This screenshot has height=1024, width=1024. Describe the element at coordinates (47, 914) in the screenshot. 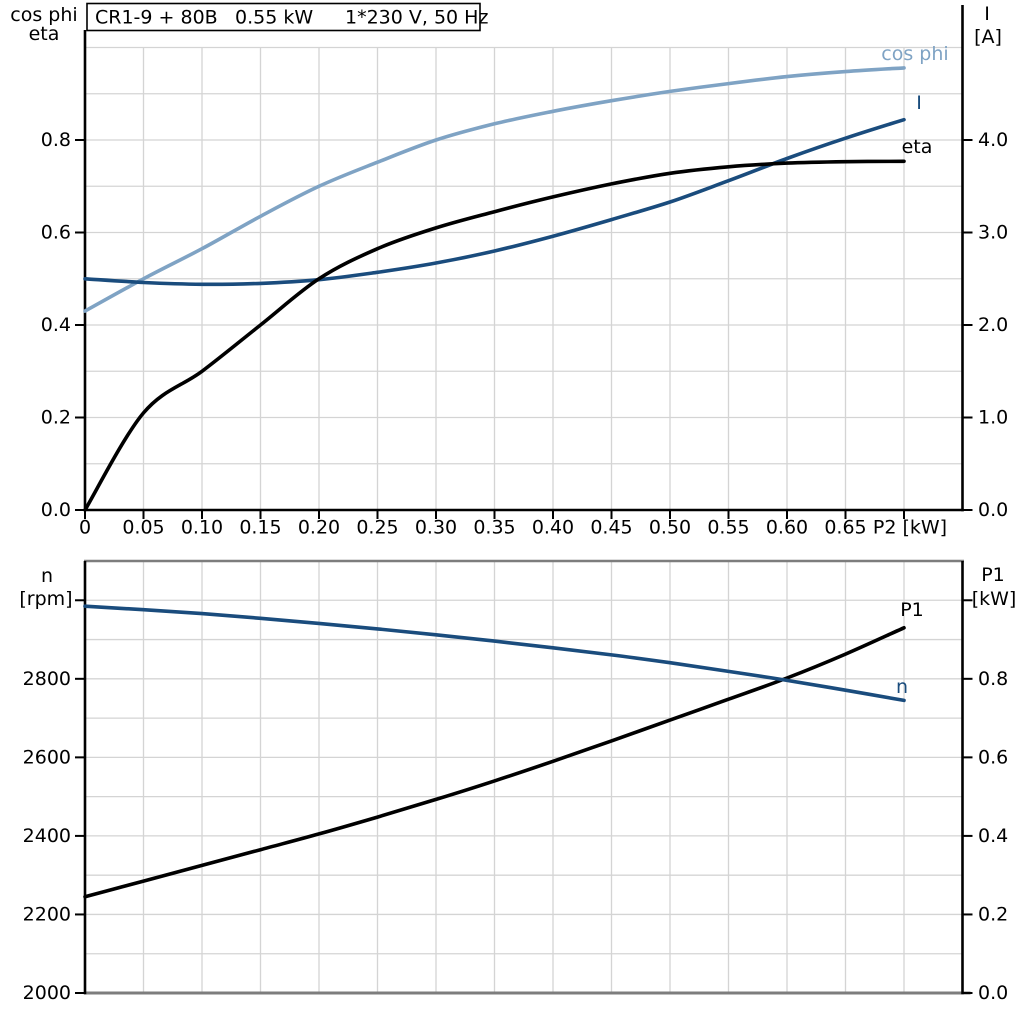

I see `left-axis-tick-label: 2200` at that location.